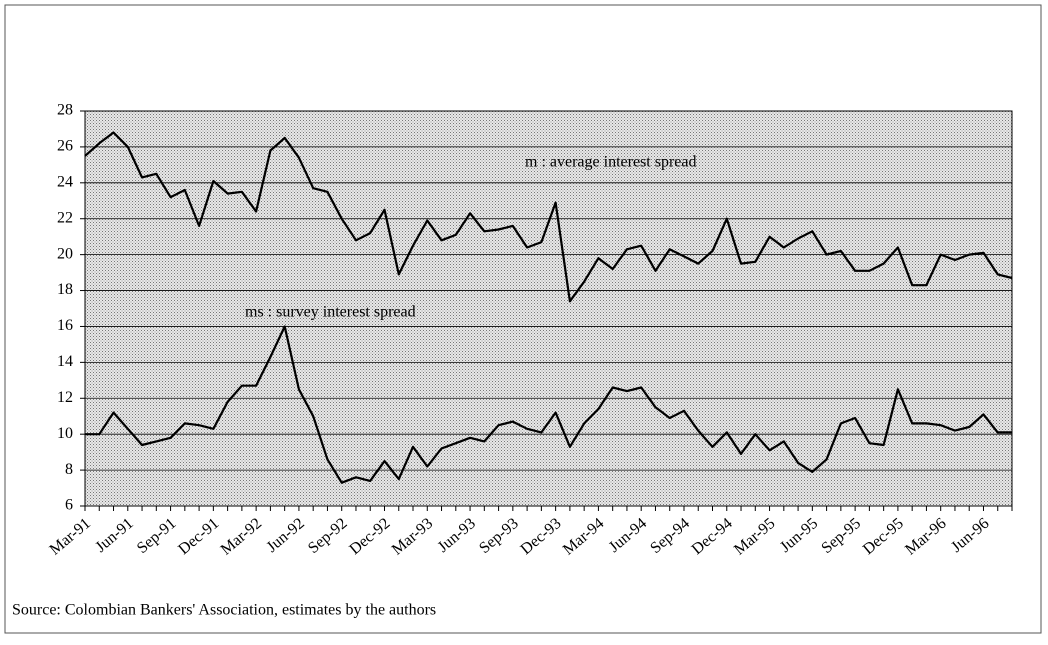 The image size is (1048, 645). I want to click on x-tick-label: Jun-92, so click(286, 535).